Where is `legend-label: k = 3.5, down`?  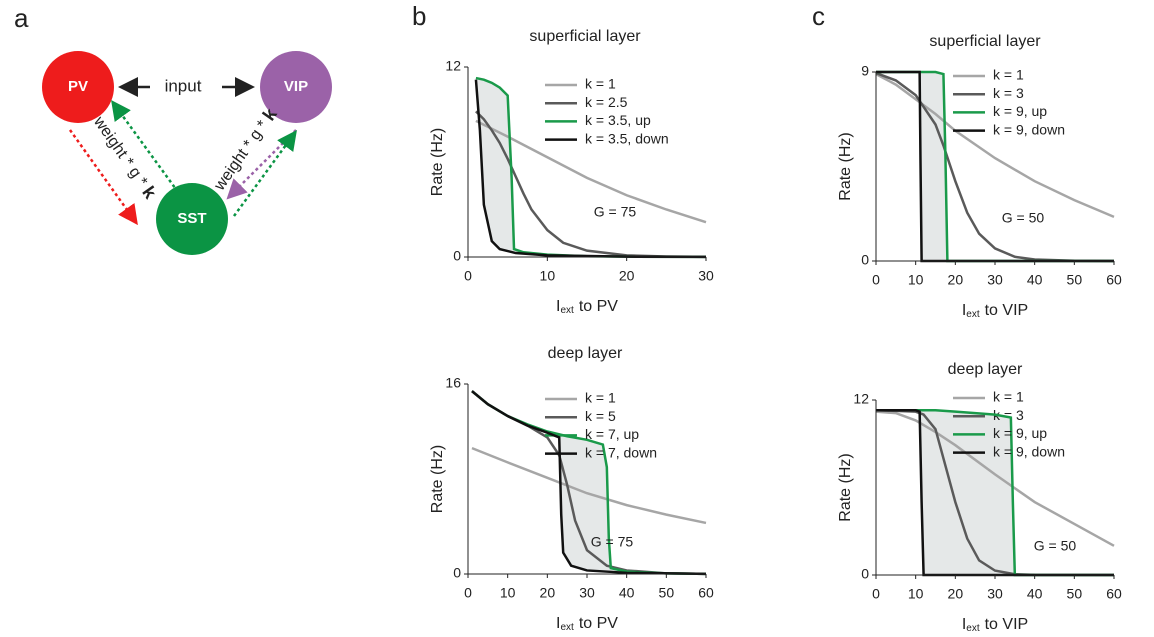 legend-label: k = 3.5, down is located at coordinates (627, 138).